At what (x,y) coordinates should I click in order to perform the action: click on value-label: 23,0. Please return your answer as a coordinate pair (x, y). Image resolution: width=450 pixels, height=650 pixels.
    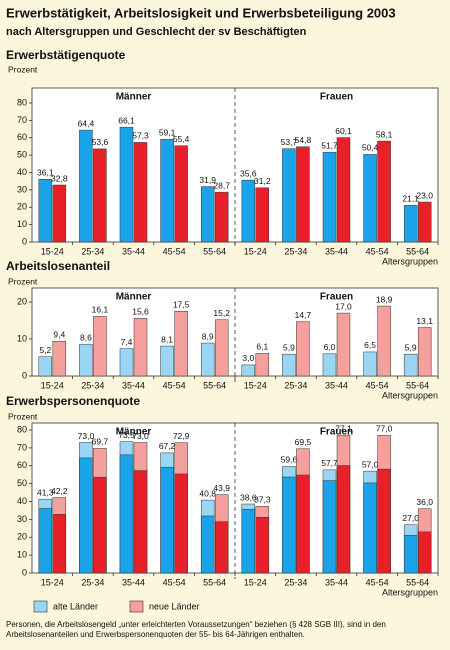
    Looking at the image, I should click on (424, 195).